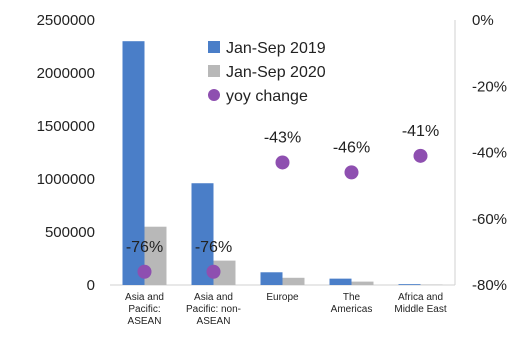 This screenshot has width=520, height=358. Describe the element at coordinates (66, 153) in the screenshot. I see `left-axis-ticks: 0 500000 1000000 1500000 2000000 2500000` at that location.